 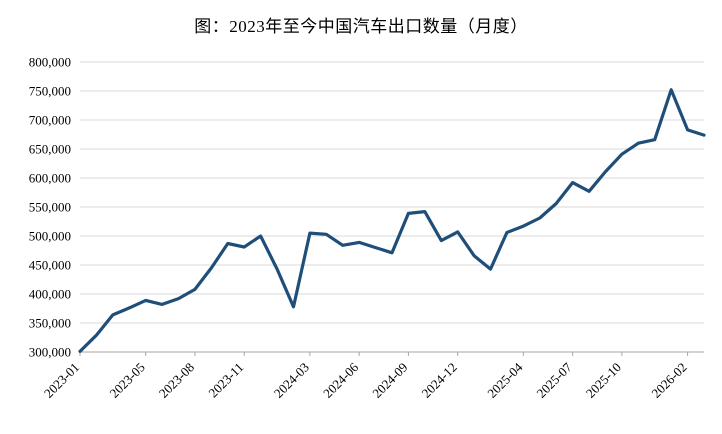 I want to click on y-tick-label: 300,000, so click(x=50, y=352).